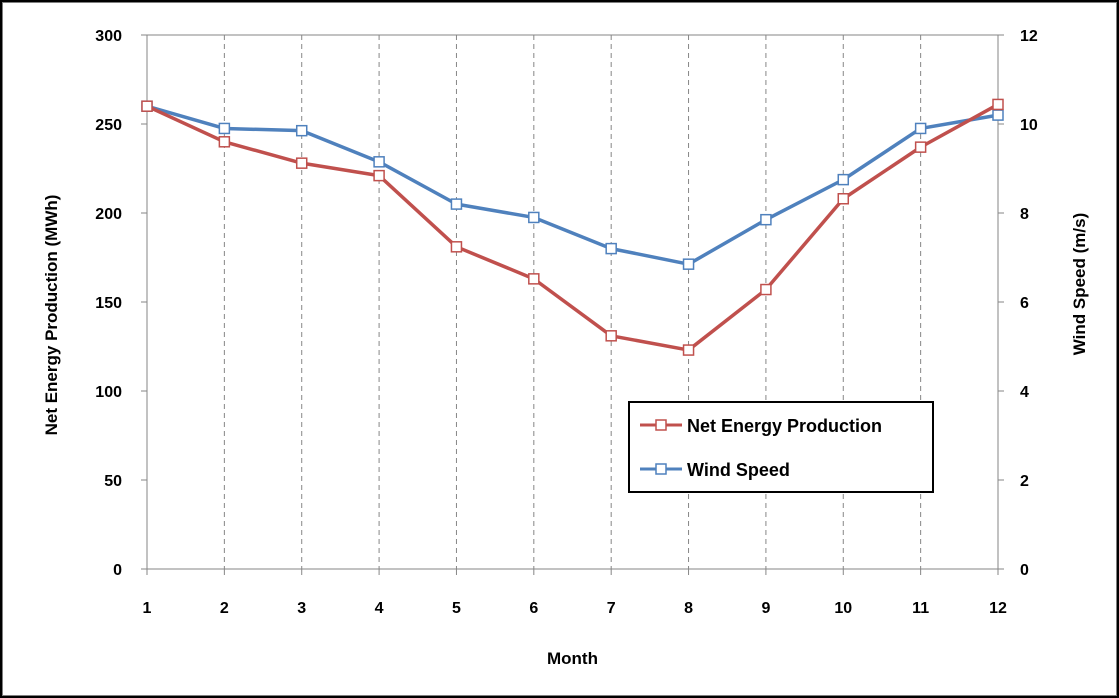 This screenshot has height=698, width=1119. I want to click on legend-marker-net-energy, so click(661, 425).